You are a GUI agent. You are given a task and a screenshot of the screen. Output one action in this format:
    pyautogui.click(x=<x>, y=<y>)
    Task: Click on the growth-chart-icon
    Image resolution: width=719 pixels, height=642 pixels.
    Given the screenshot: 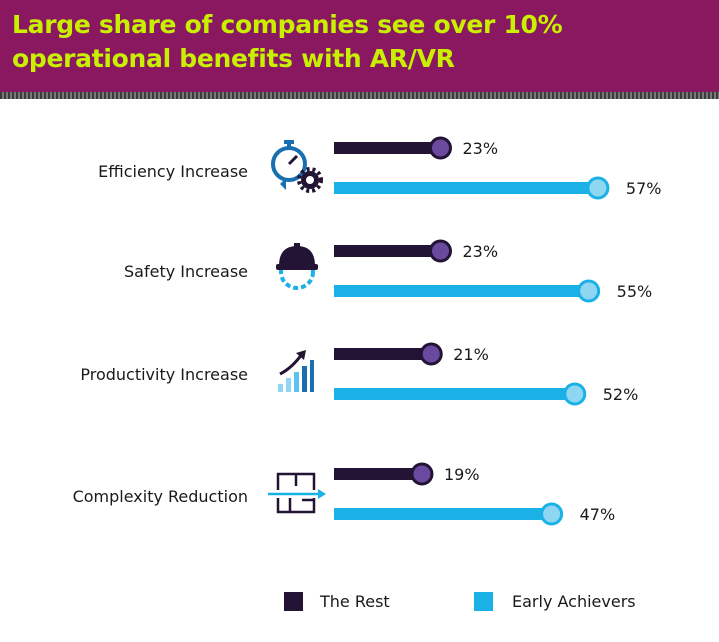 What is the action you would take?
    pyautogui.click(x=296, y=371)
    